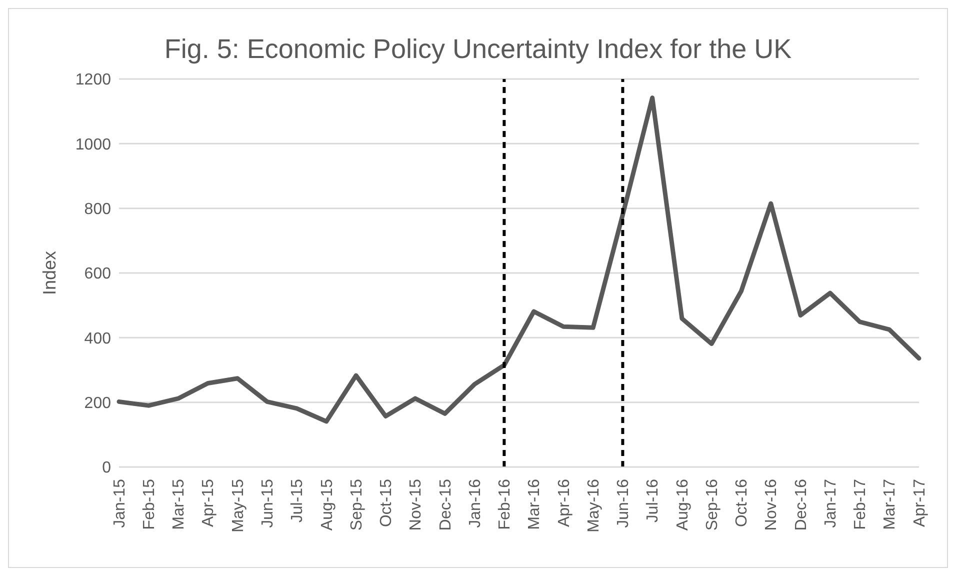 The height and width of the screenshot is (575, 955). Describe the element at coordinates (505, 504) in the screenshot. I see `x-tick-label: Feb-16` at that location.